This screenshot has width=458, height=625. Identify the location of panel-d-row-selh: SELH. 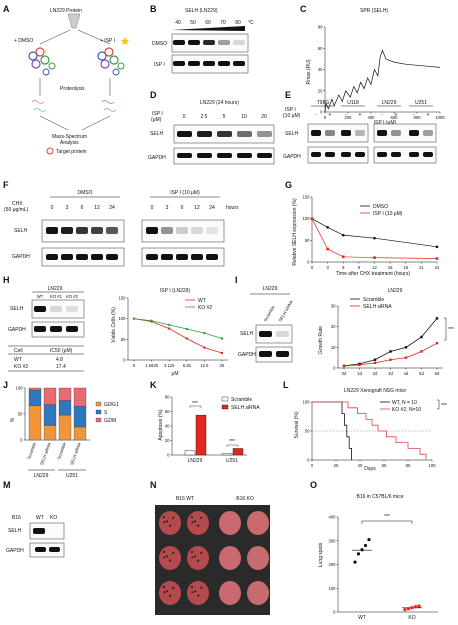
(156, 134).